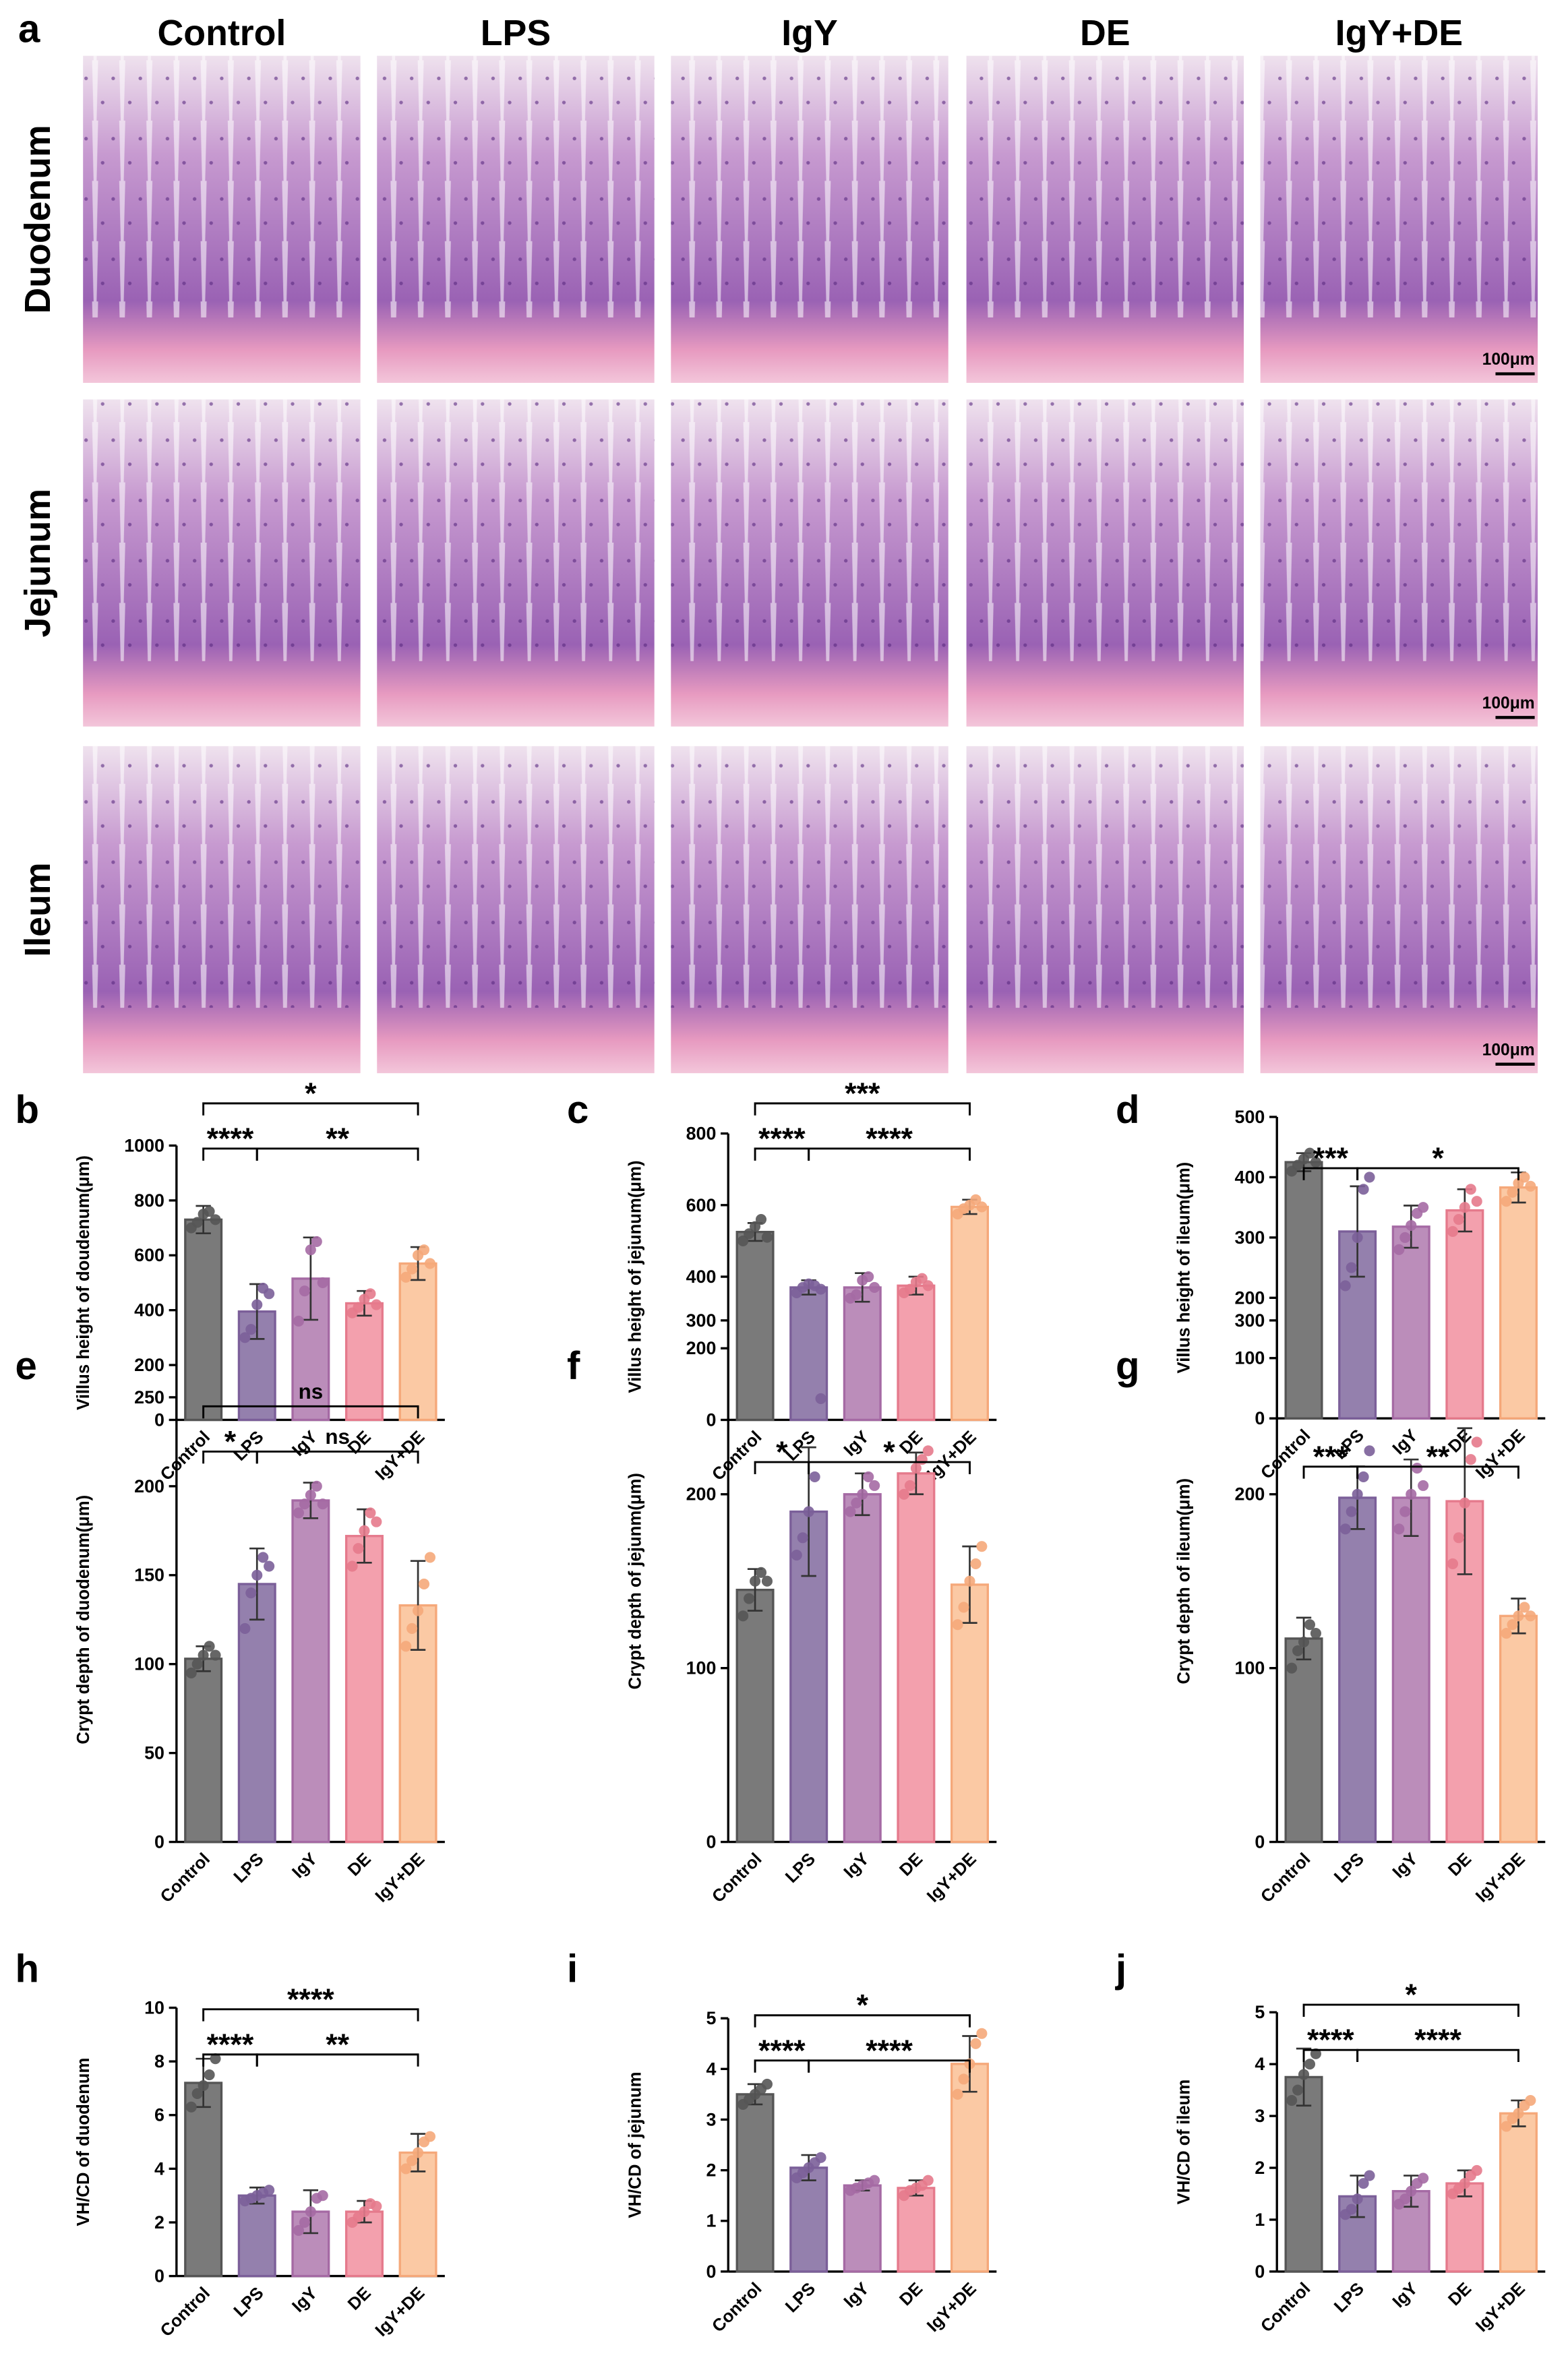 Image resolution: width=1568 pixels, height=2368 pixels. I want to click on panel-label: j, so click(1120, 1969).